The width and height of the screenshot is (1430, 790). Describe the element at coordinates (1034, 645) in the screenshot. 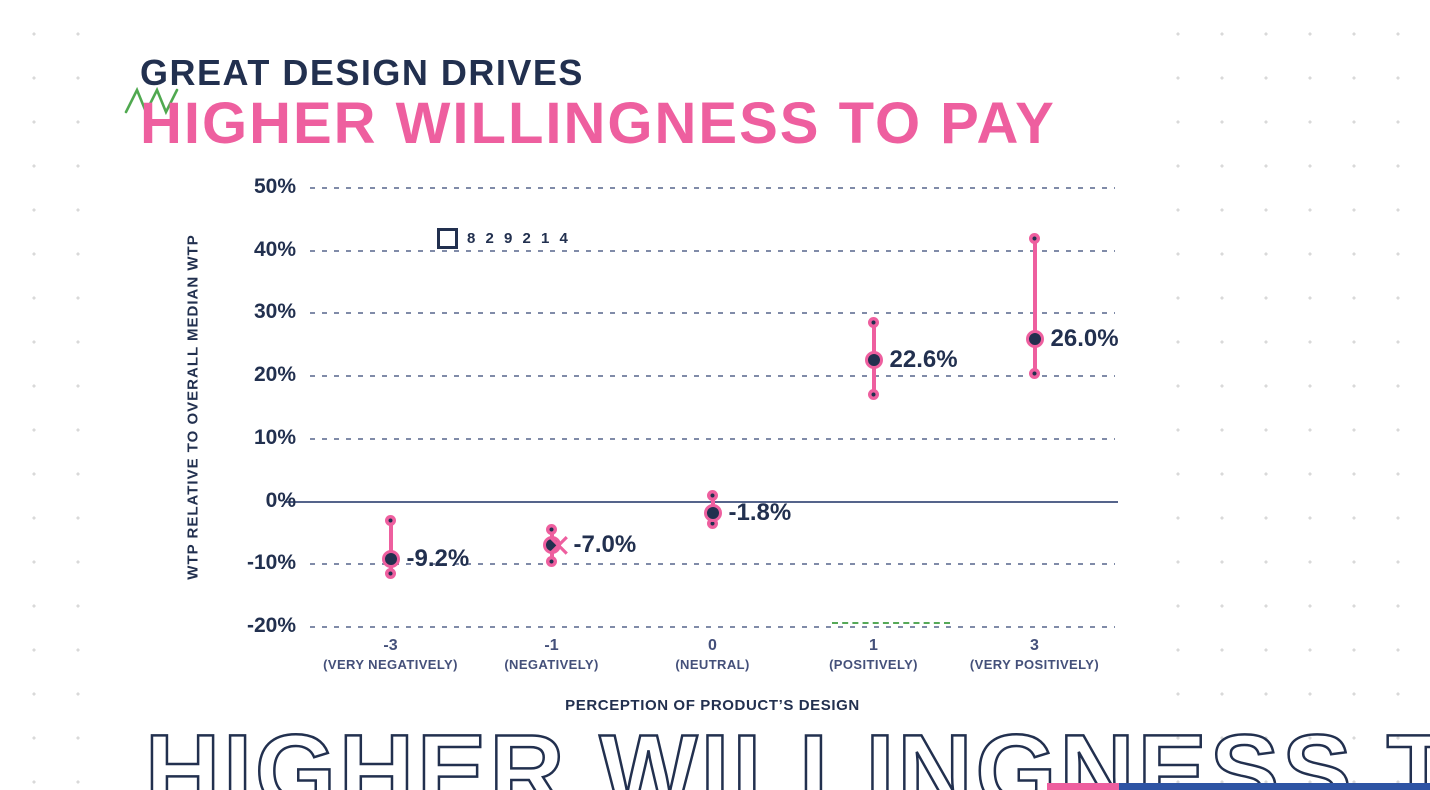

I see `x-tick-label: 3` at that location.